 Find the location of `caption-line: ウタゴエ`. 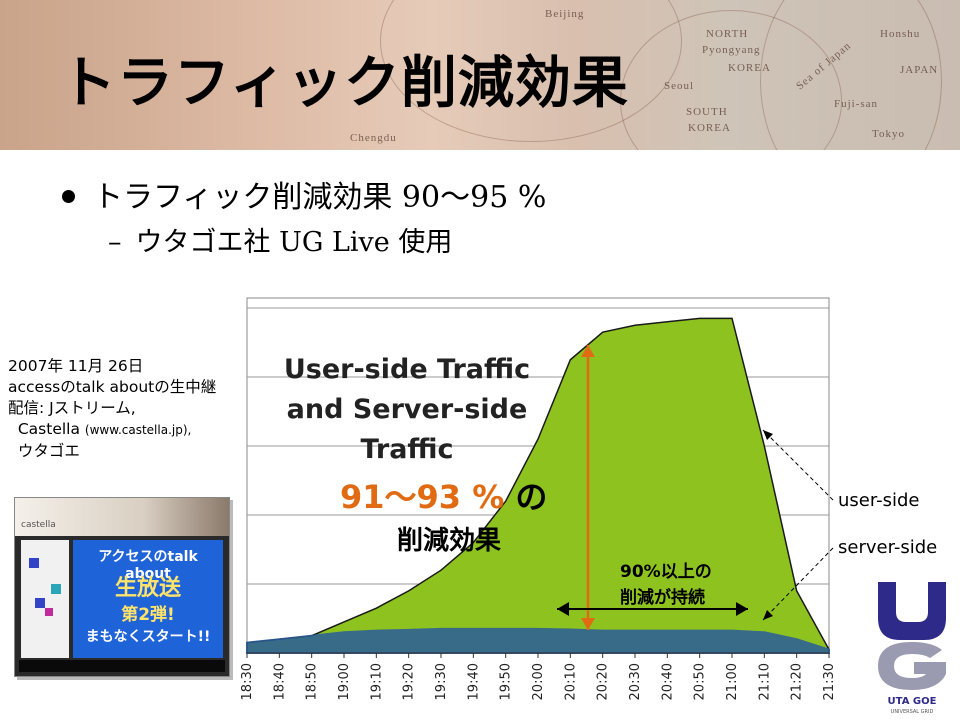

caption-line: ウタゴエ is located at coordinates (48, 451).